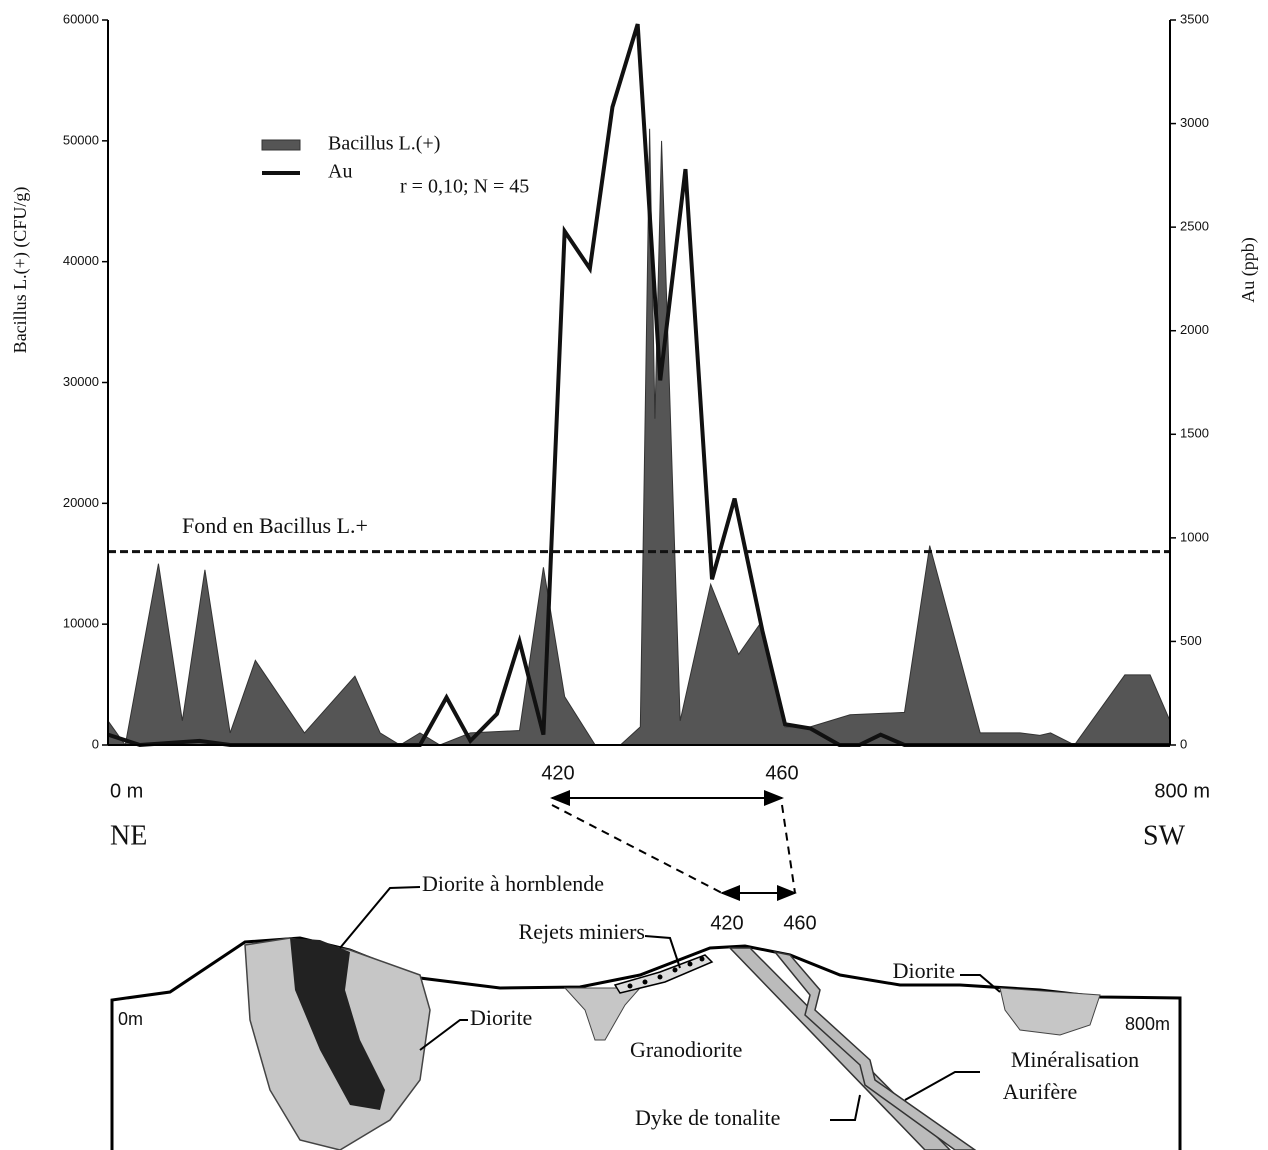 This screenshot has height=1150, width=1268. Describe the element at coordinates (81, 381) in the screenshot. I see `y-tick-label: 30000` at that location.